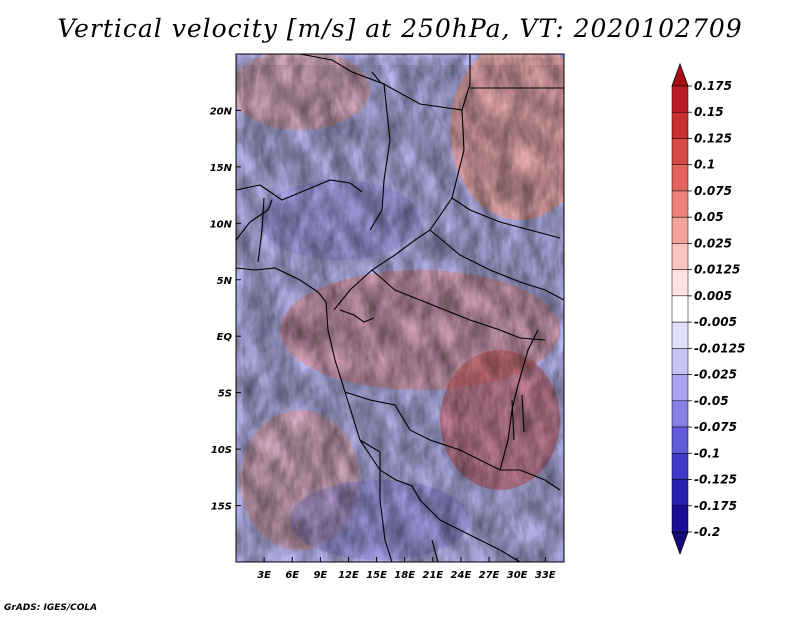  I want to click on colorbar-label: -0.0125, so click(719, 348).